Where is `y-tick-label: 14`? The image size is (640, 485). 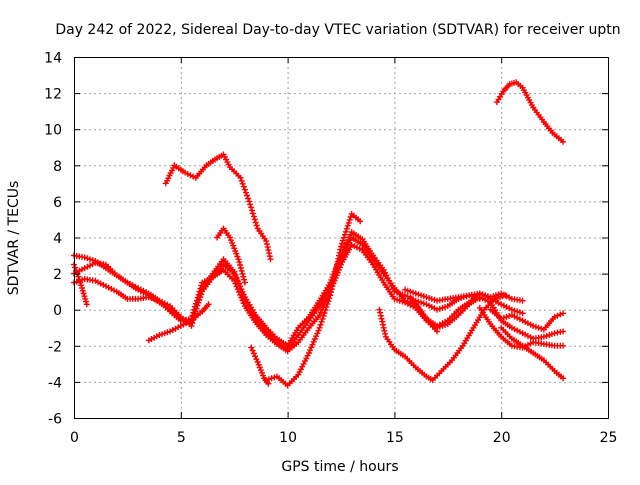
y-tick-label: 14 is located at coordinates (53, 59).